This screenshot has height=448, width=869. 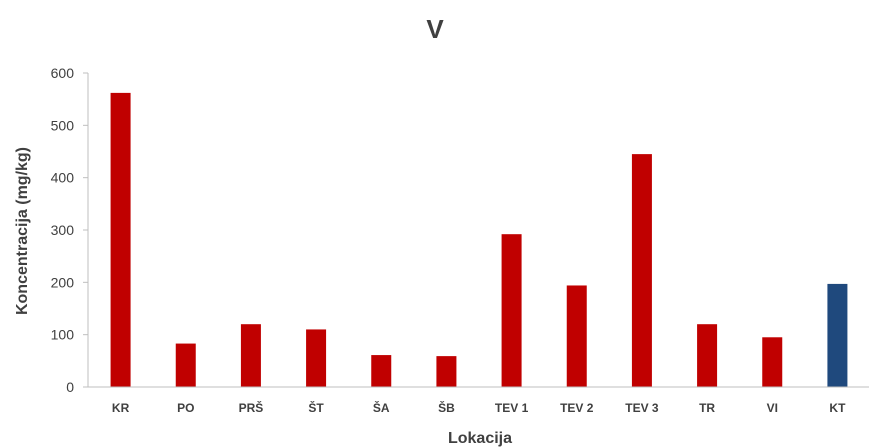 I want to click on bar-št, so click(x=316, y=358).